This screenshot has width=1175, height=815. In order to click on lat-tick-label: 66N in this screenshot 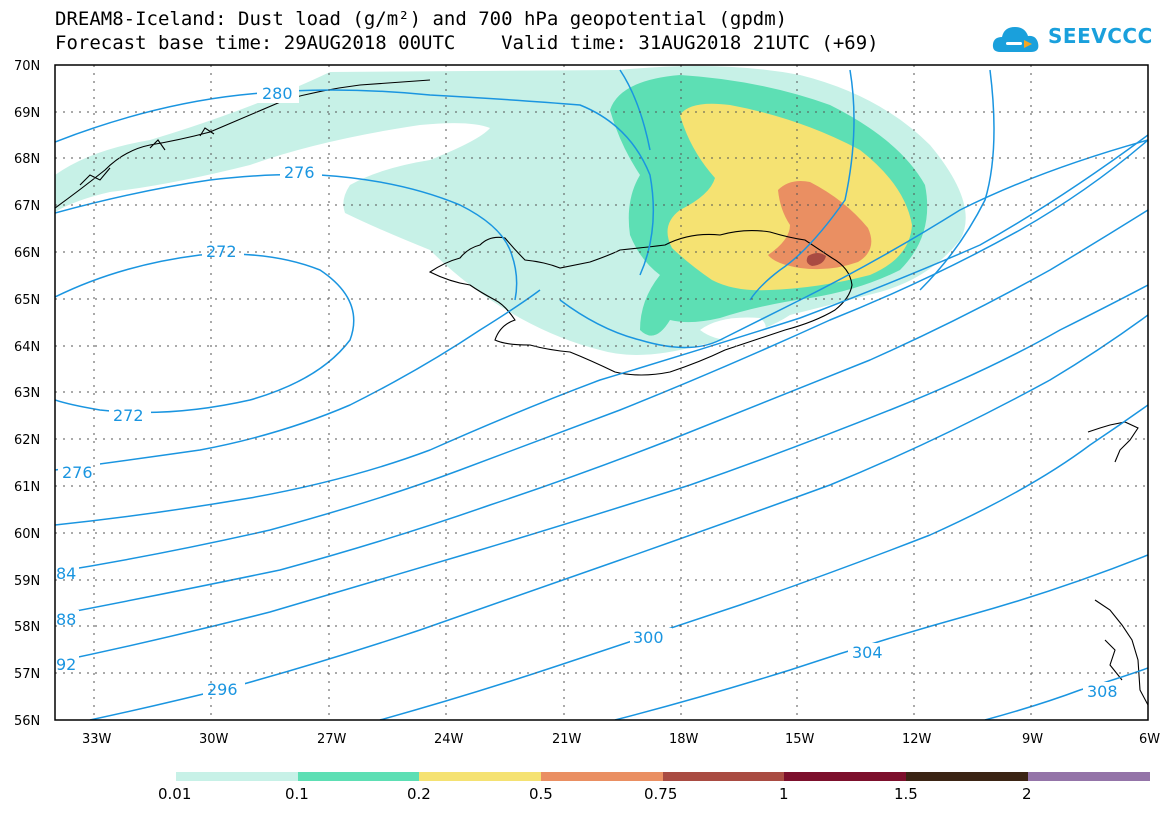, I will do `click(27, 253)`.